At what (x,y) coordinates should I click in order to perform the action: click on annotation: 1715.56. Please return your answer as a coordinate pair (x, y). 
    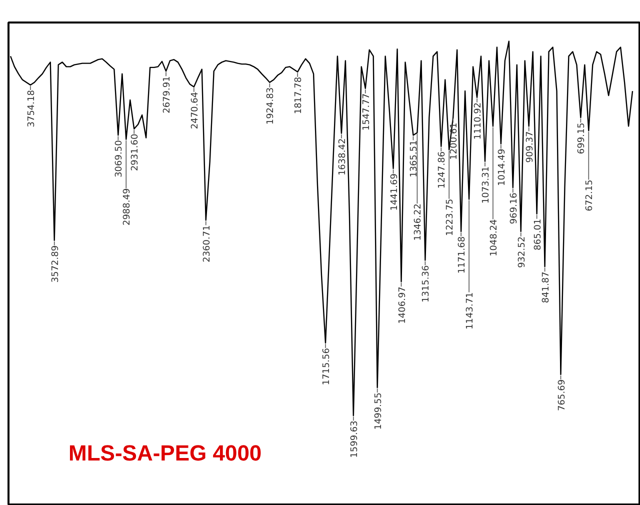
    Looking at the image, I should click on (327, 367).